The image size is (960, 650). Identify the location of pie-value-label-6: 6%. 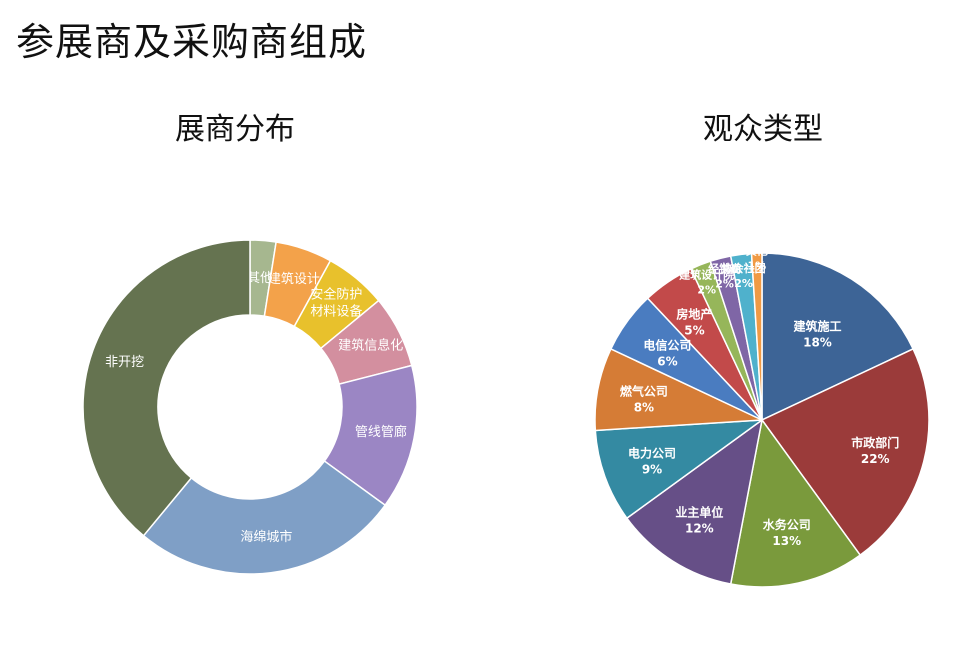
(667, 361).